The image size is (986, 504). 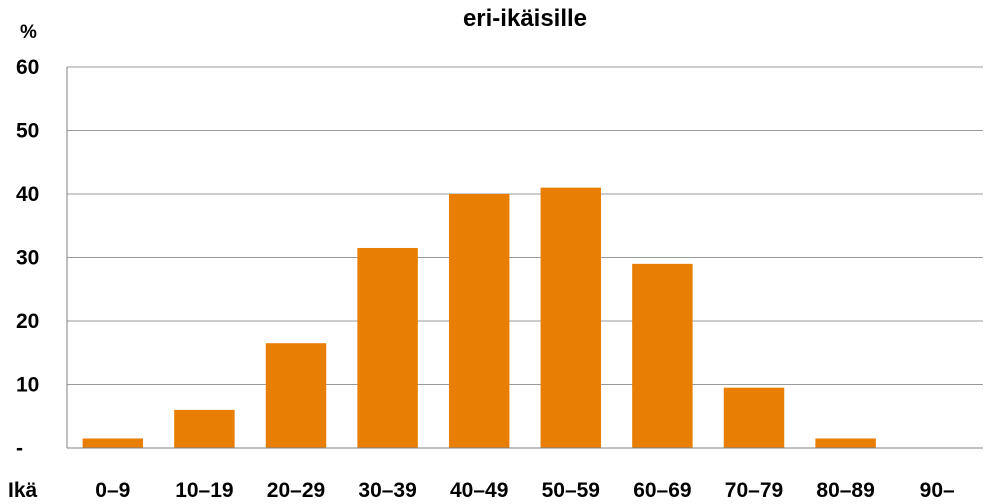 What do you see at coordinates (204, 490) in the screenshot?
I see `x-tick-label: 10–19` at bounding box center [204, 490].